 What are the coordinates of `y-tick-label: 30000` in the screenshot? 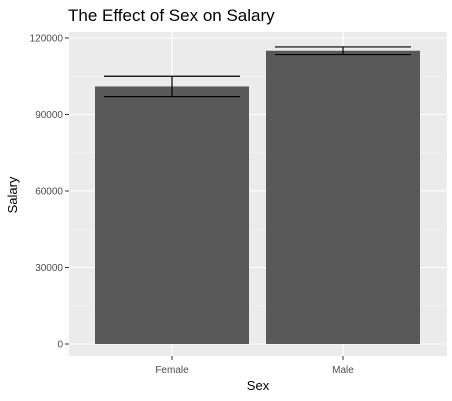 It's located at (49, 268).